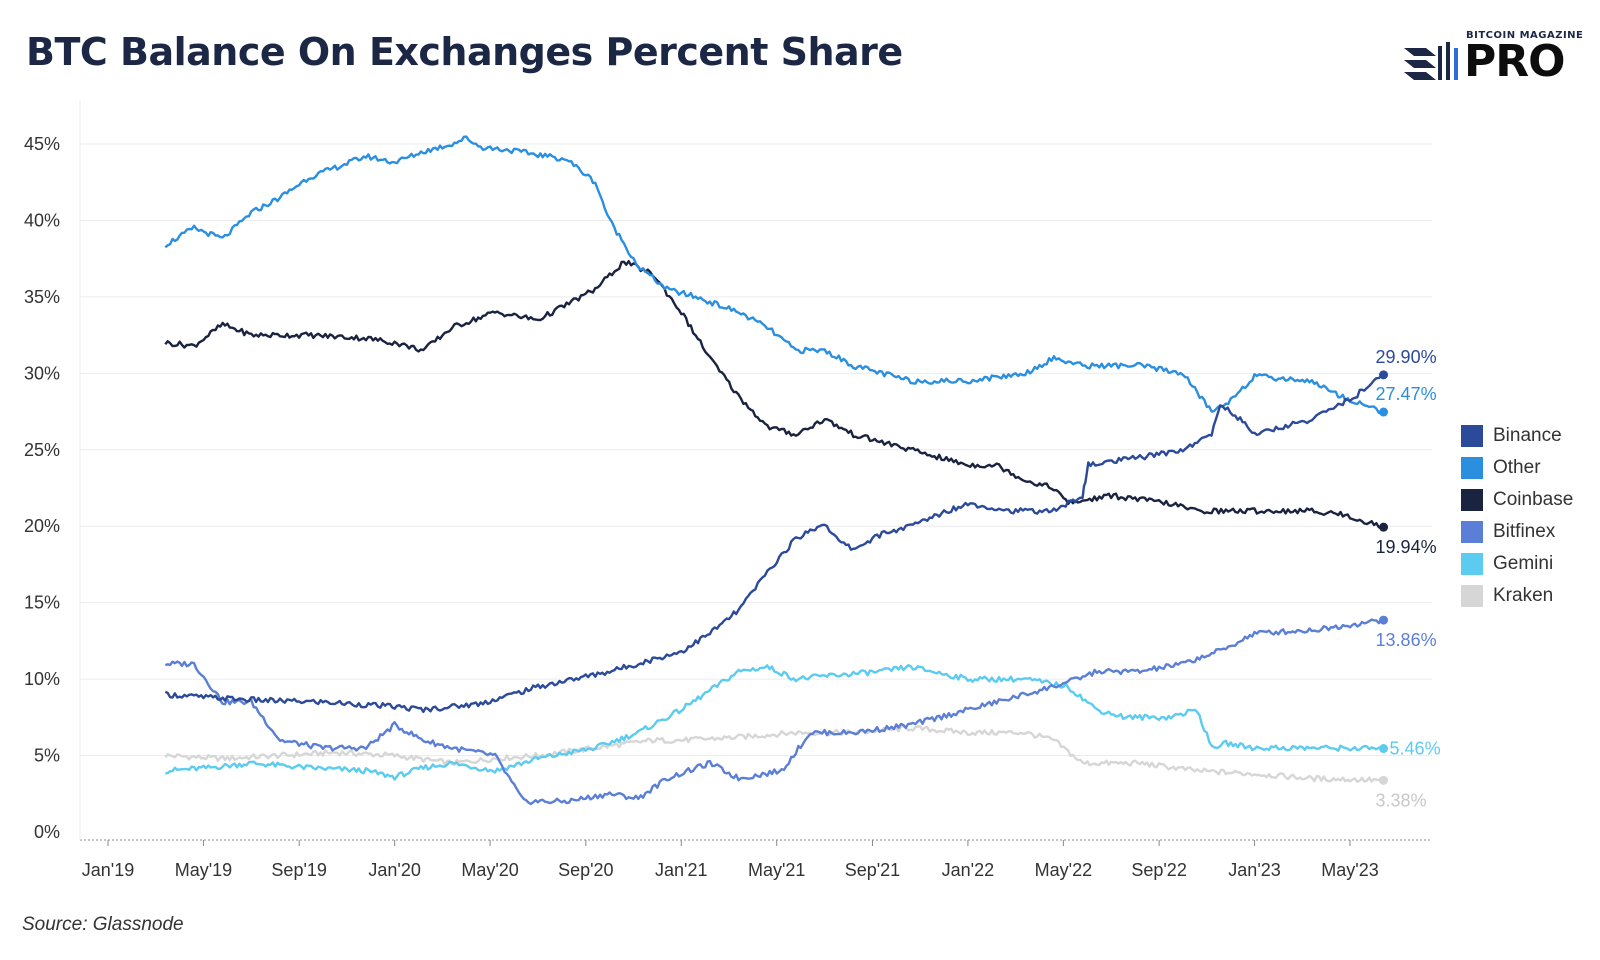  Describe the element at coordinates (1523, 595) in the screenshot. I see `legend-label: Kraken` at that location.